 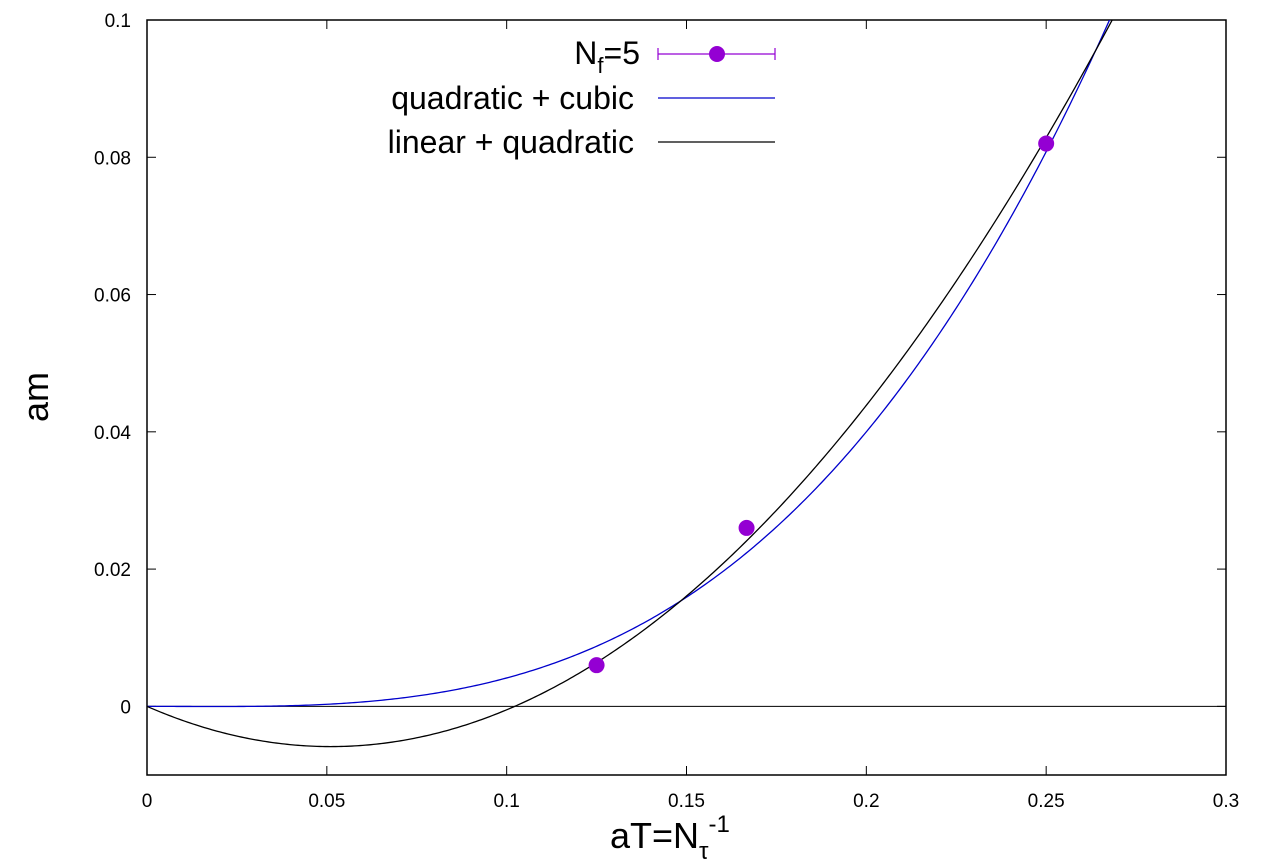 I want to click on y-tick-label: 0.06, so click(x=112, y=296).